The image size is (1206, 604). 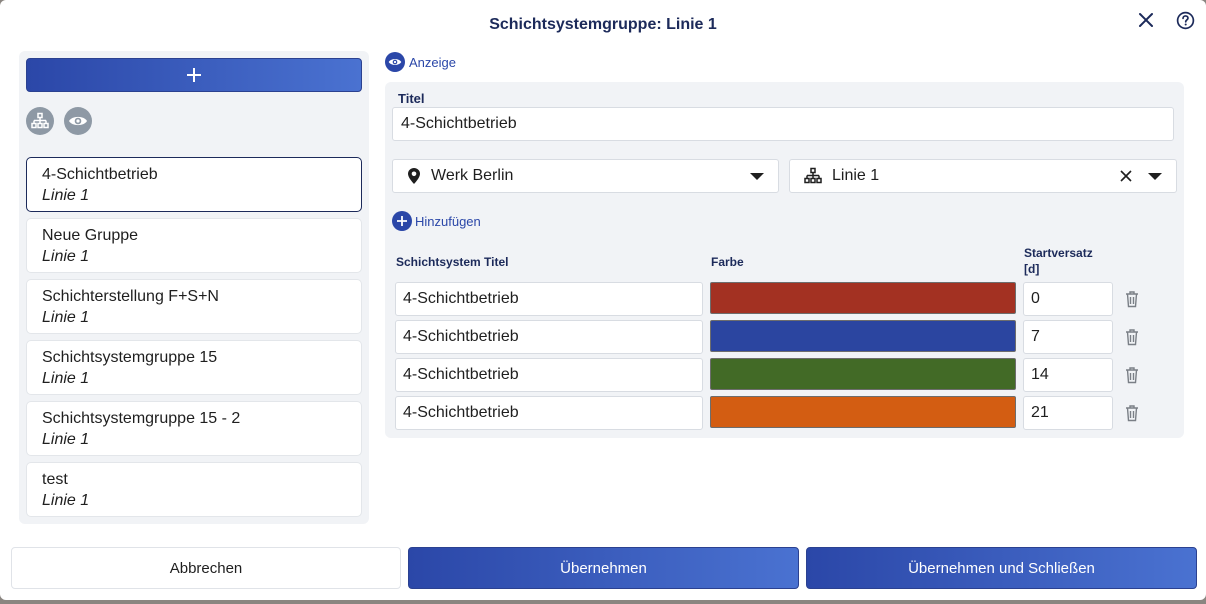 I want to click on table-row: 4-Schichtbetrieb 21, so click(x=775, y=413).